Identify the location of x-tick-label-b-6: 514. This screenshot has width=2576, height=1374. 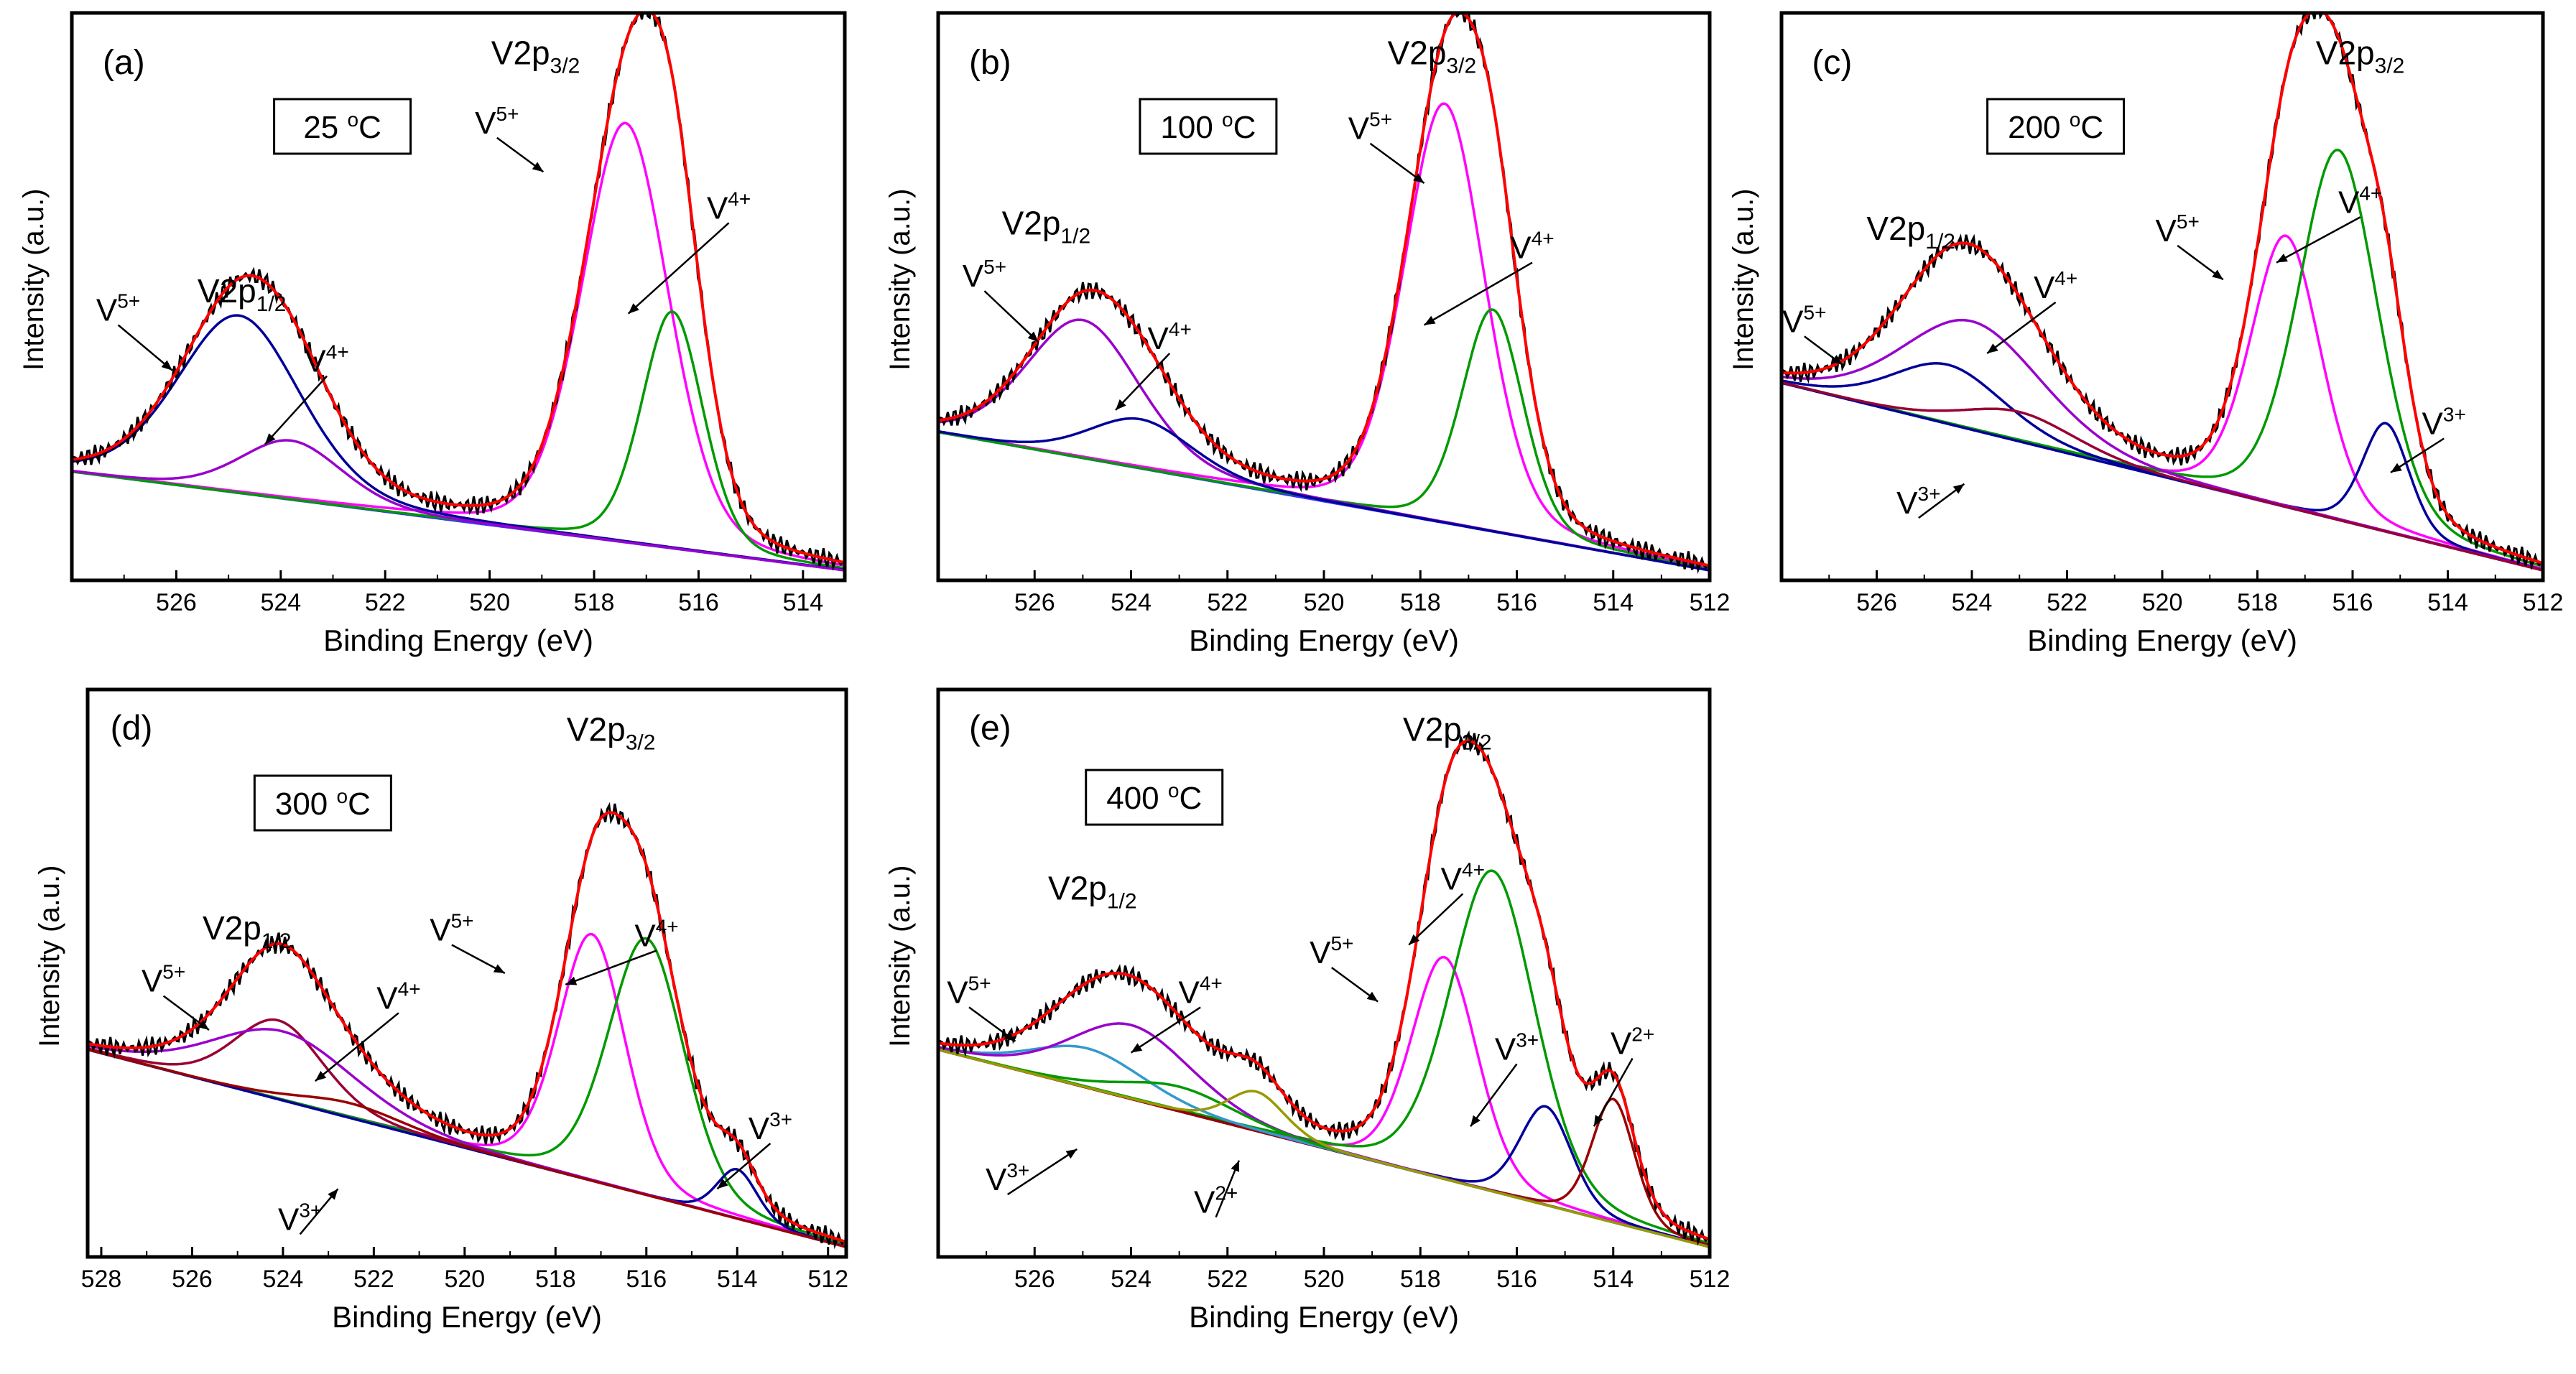
(1613, 602).